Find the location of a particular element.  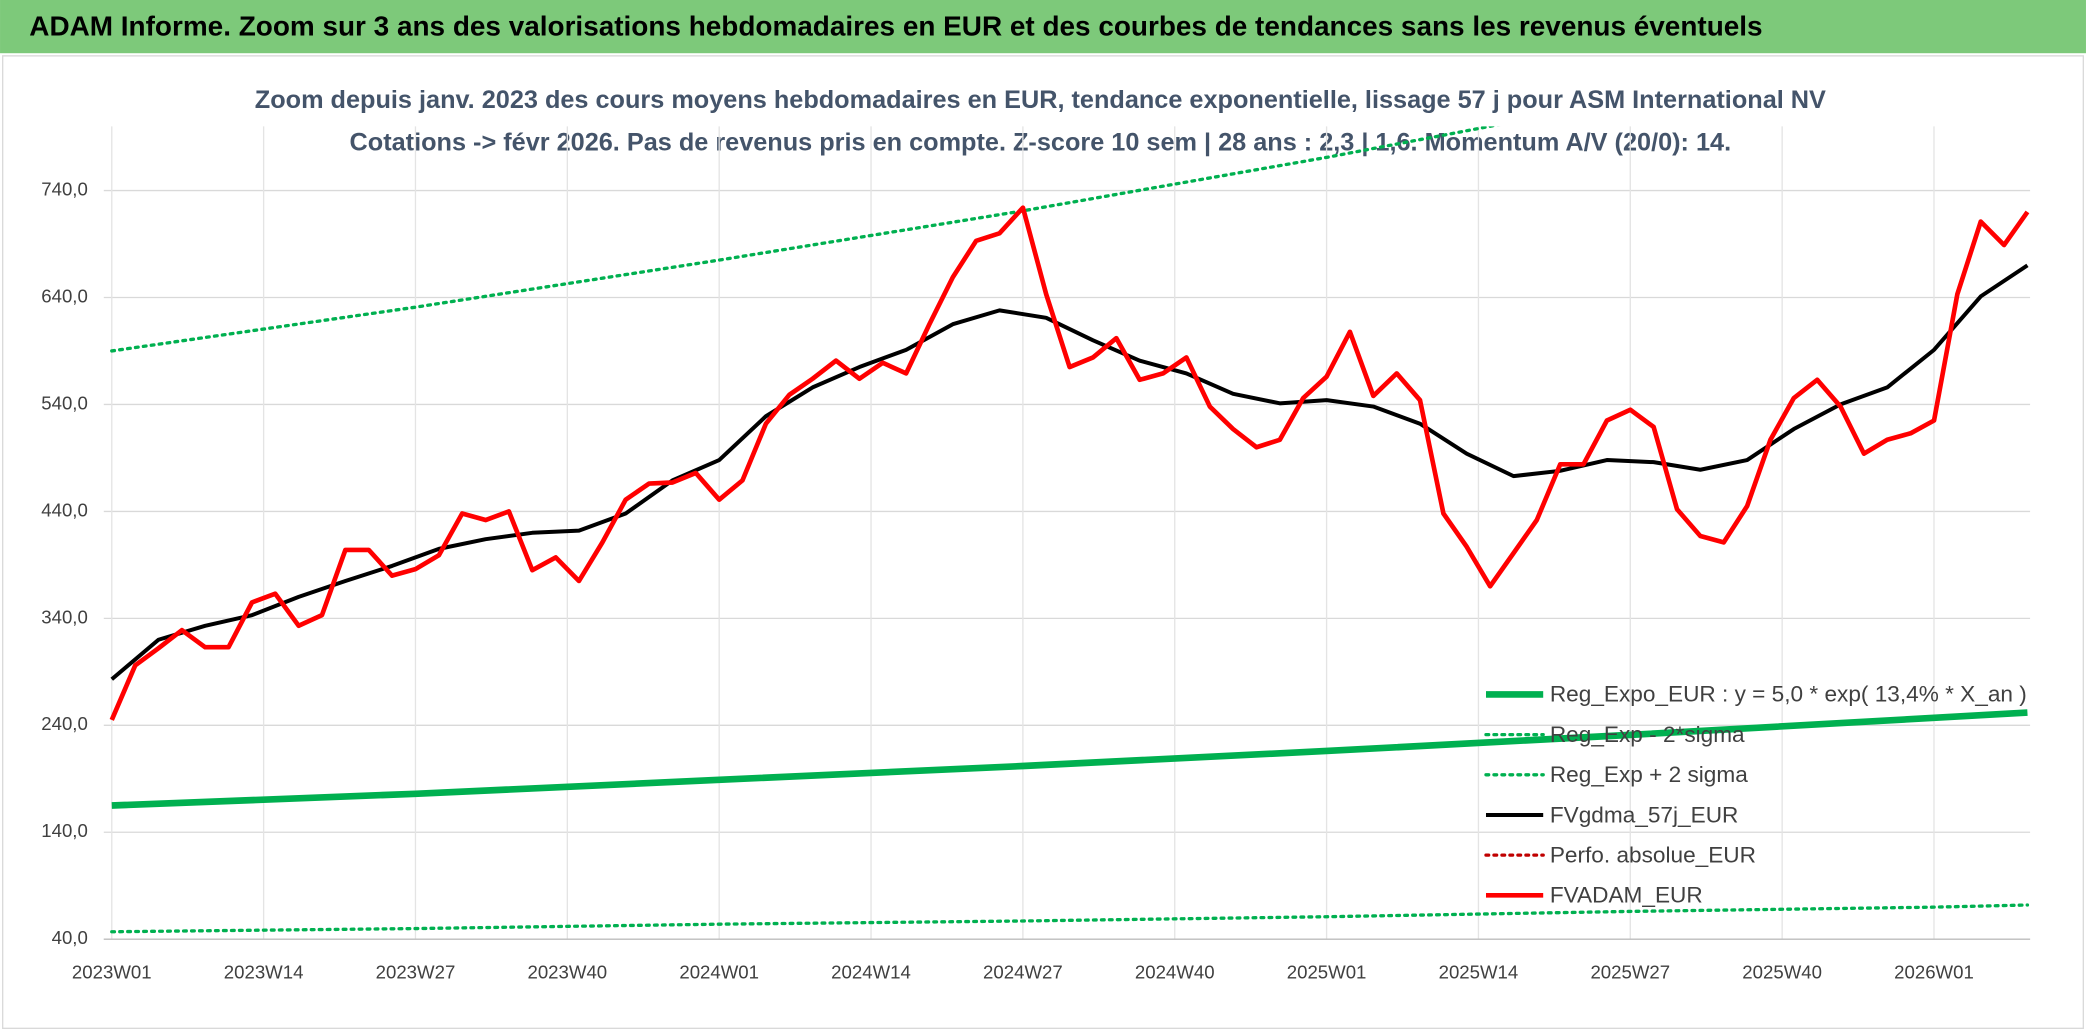

y-tick-label: 740,0 is located at coordinates (64, 188).